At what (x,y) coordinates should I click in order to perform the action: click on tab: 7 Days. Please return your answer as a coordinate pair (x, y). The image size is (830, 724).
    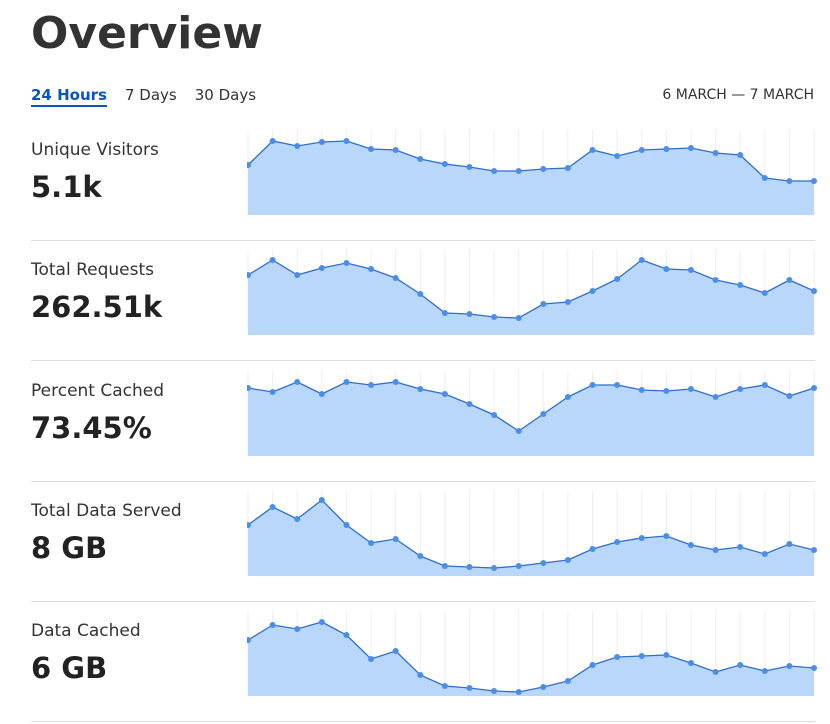
    Looking at the image, I should click on (150, 95).